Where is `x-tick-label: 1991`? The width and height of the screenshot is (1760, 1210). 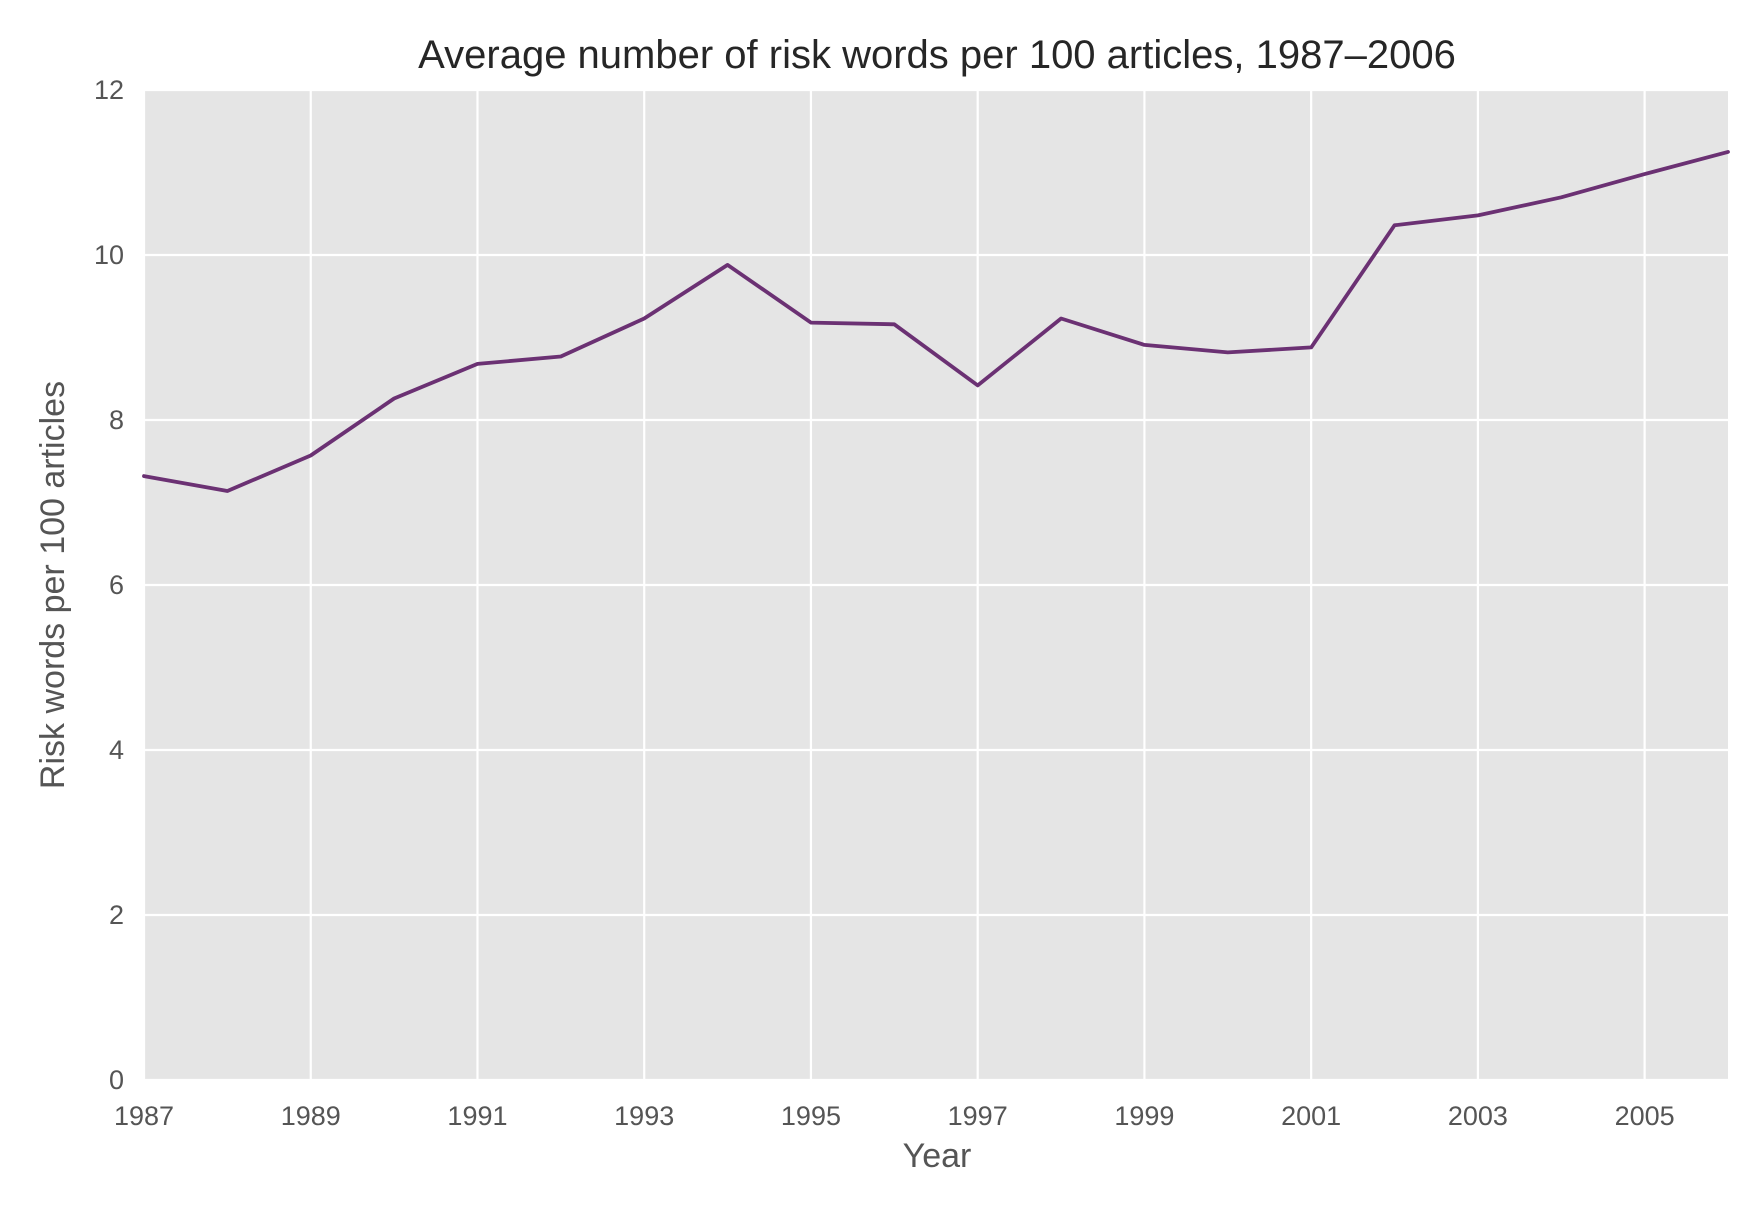
x-tick-label: 1991 is located at coordinates (477, 1116).